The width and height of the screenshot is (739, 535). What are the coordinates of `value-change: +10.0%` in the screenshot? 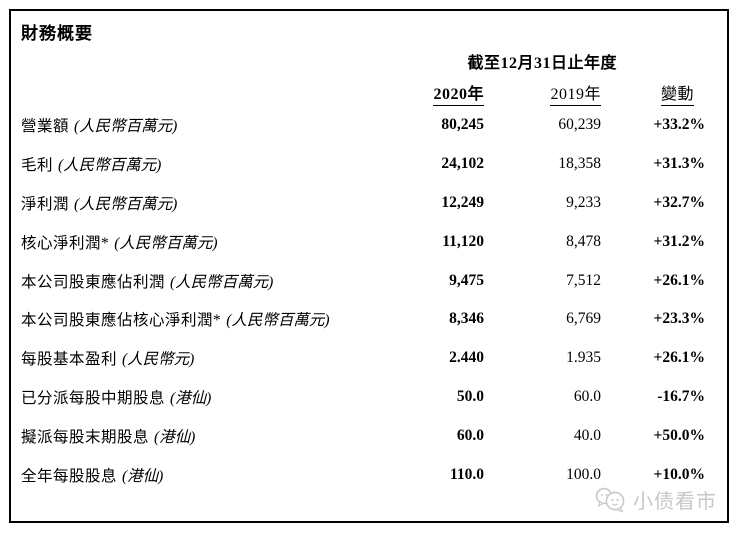 It's located at (679, 474).